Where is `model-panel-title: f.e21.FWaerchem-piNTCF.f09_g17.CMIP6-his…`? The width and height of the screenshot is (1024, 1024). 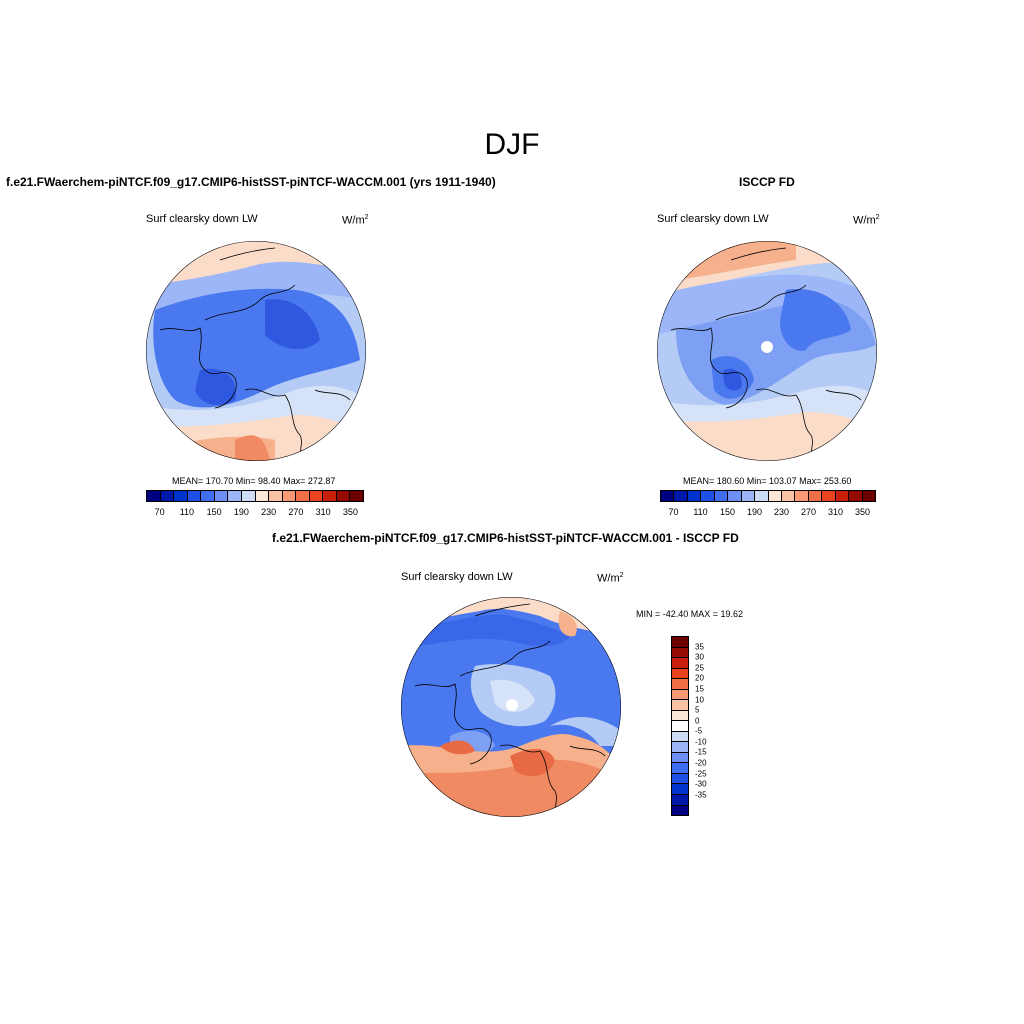 model-panel-title: f.e21.FWaerchem-piNTCF.f09_g17.CMIP6-his… is located at coordinates (251, 182).